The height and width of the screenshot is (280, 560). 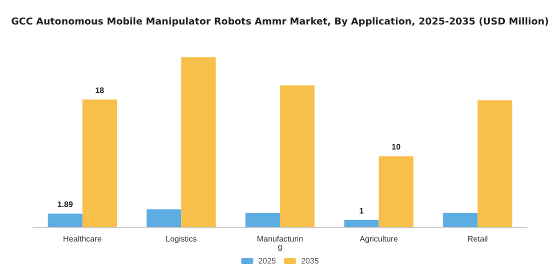 What do you see at coordinates (361, 211) in the screenshot?
I see `data-label: 1` at bounding box center [361, 211].